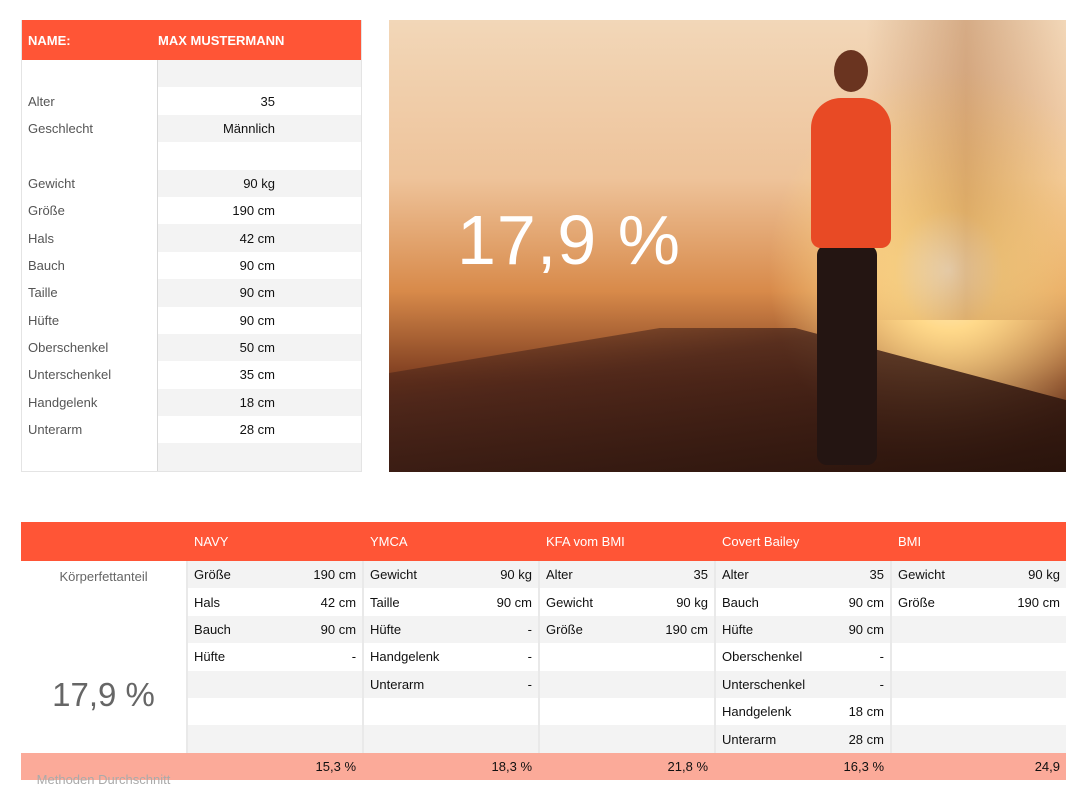 Image resolution: width=1090 pixels, height=805 pixels. Describe the element at coordinates (966, 170) in the screenshot. I see `trees` at that location.